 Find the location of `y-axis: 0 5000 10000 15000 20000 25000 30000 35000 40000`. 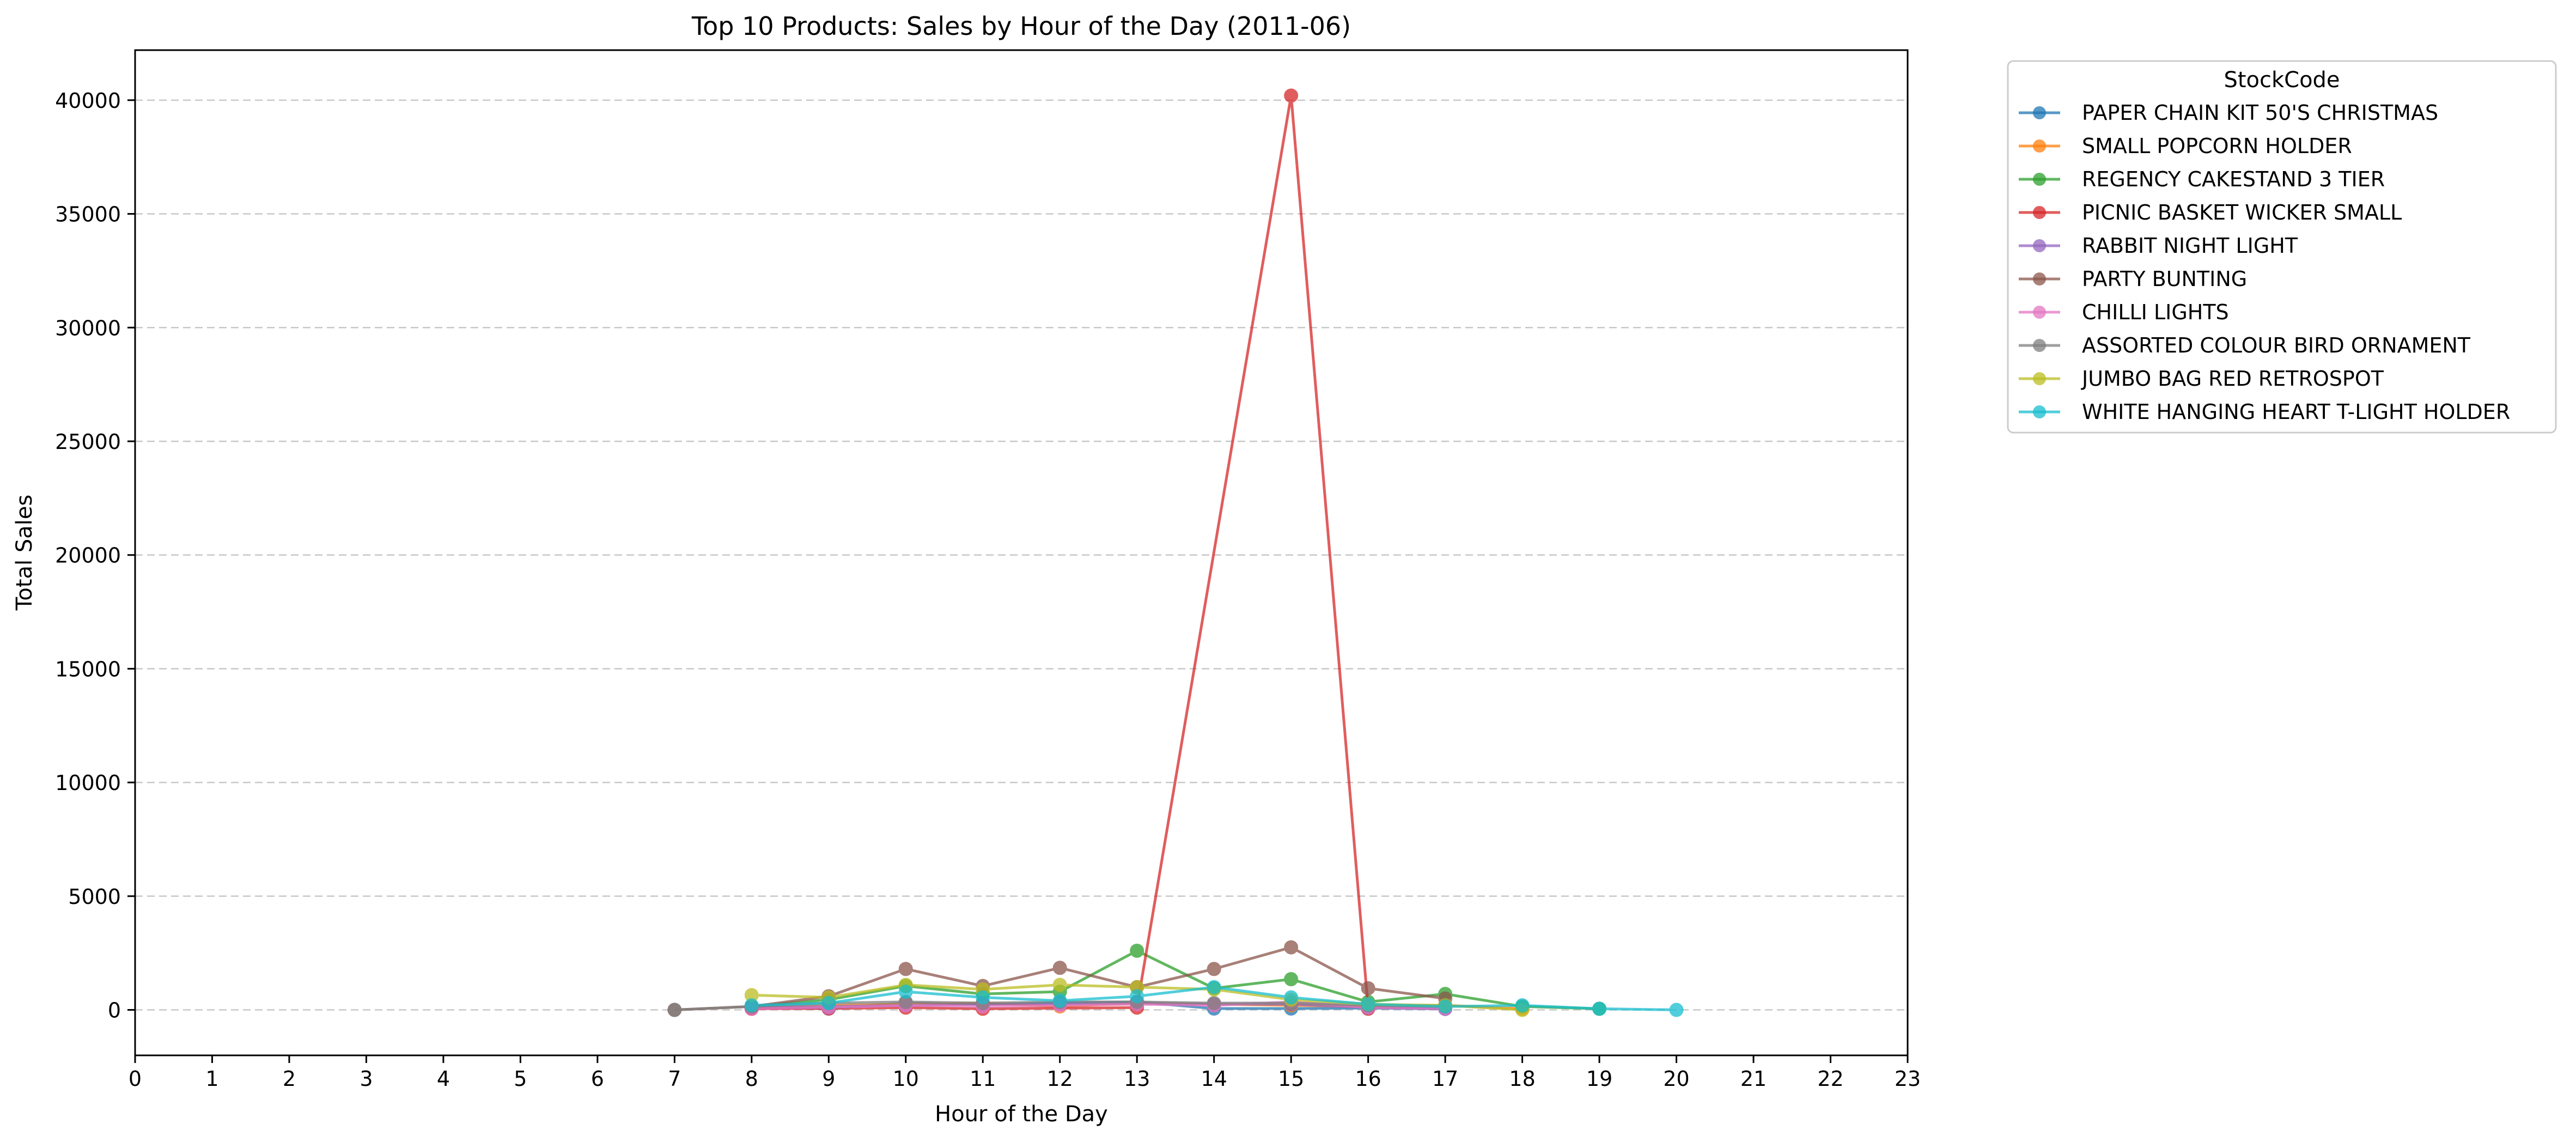

y-axis: 0 5000 10000 15000 20000 25000 30000 35000 40000 is located at coordinates (95, 556).